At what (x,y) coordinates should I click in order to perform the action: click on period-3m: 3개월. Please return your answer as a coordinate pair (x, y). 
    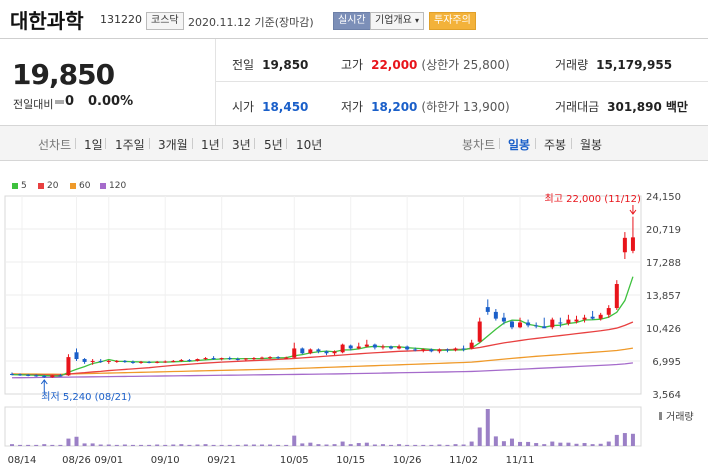
    Looking at the image, I should click on (173, 145).